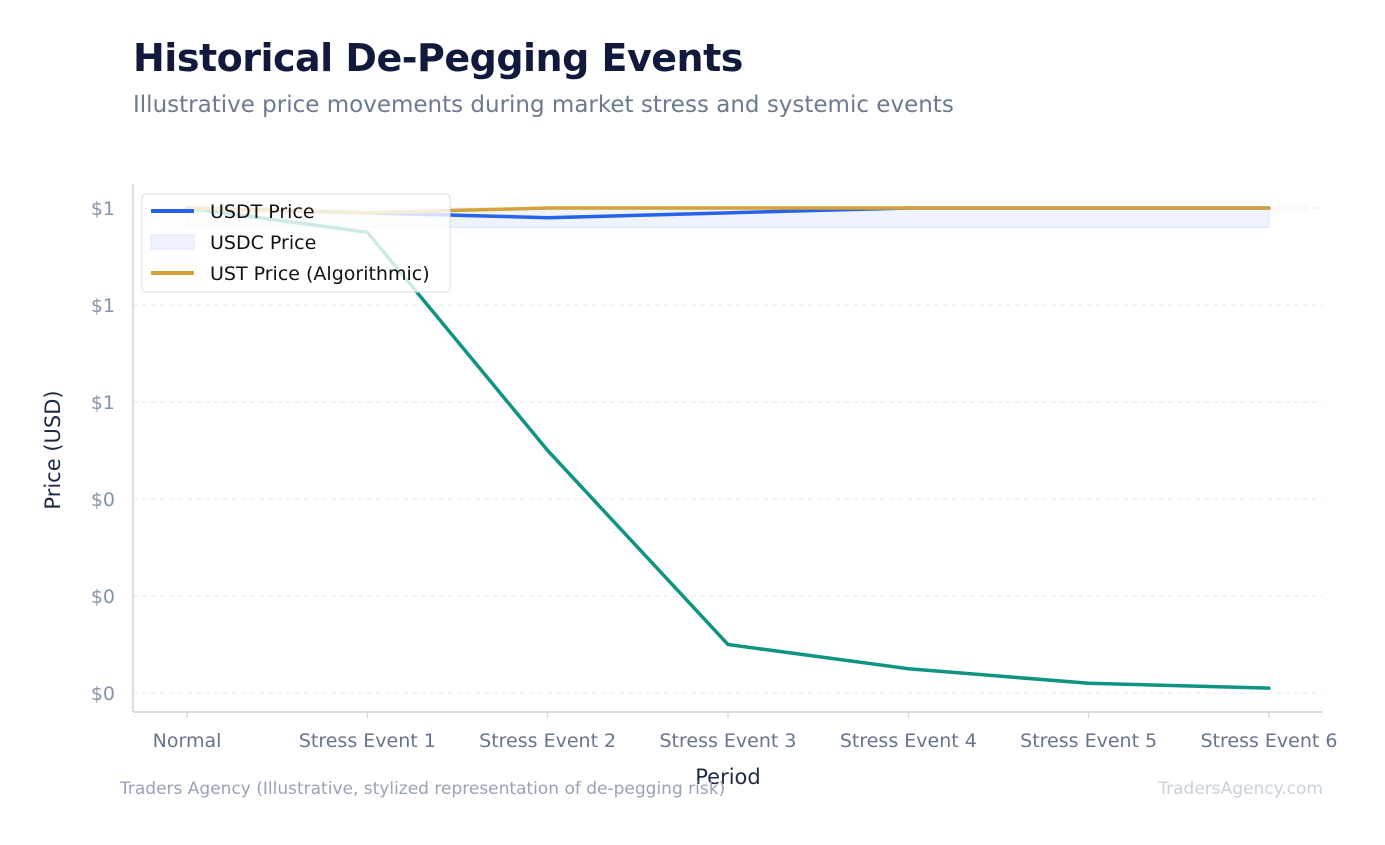 This screenshot has height=845, width=1385. What do you see at coordinates (1269, 741) in the screenshot?
I see `x-tick-label: Stress Event 6` at bounding box center [1269, 741].